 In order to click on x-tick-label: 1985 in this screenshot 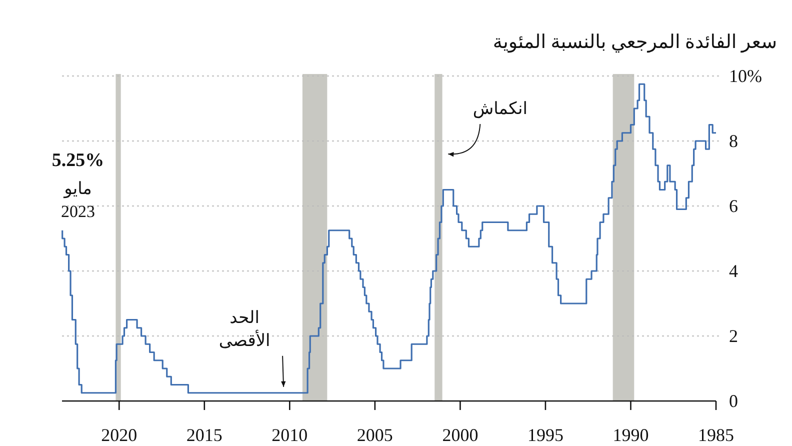, I will do `click(716, 435)`.